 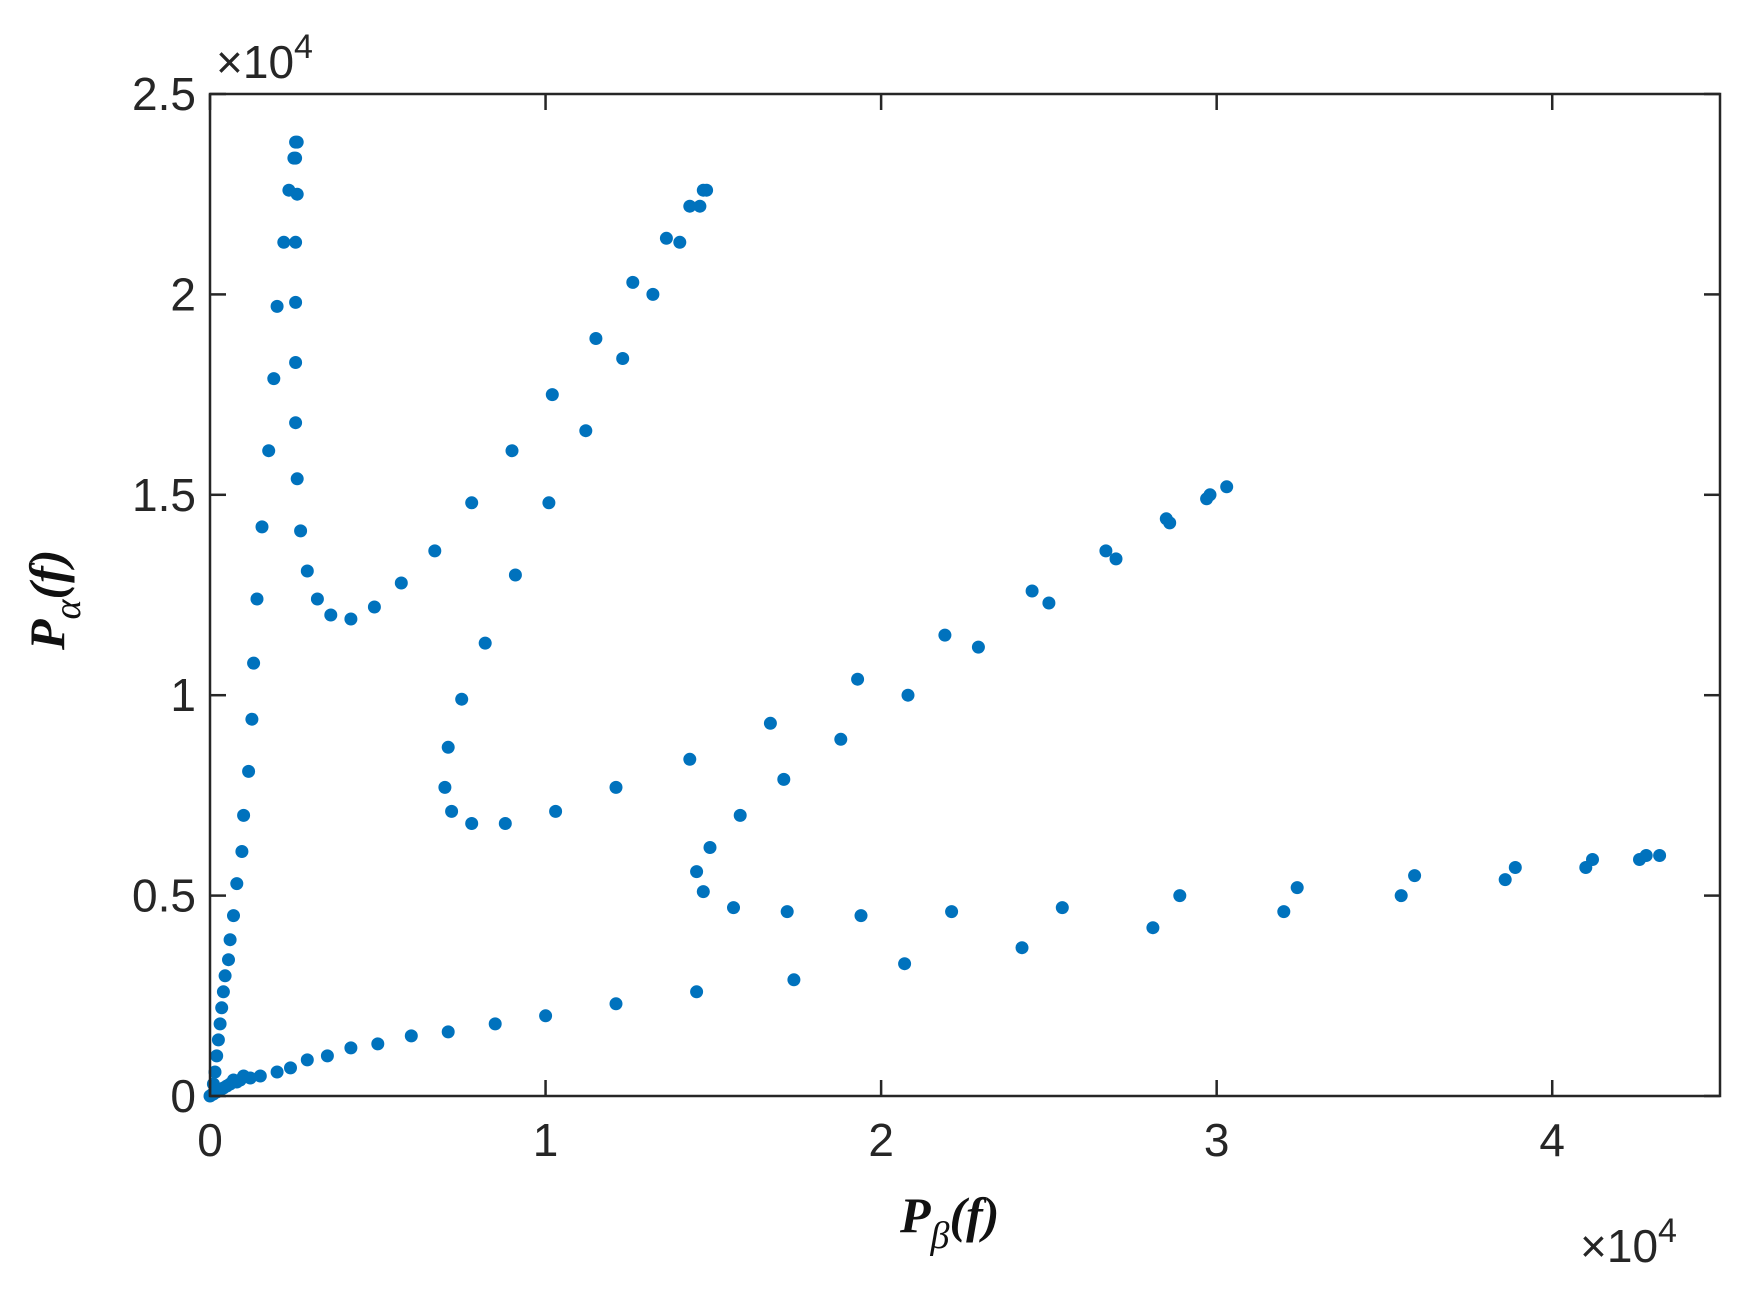 I want to click on x-axis-label-suffix: (f), so click(x=974, y=1215).